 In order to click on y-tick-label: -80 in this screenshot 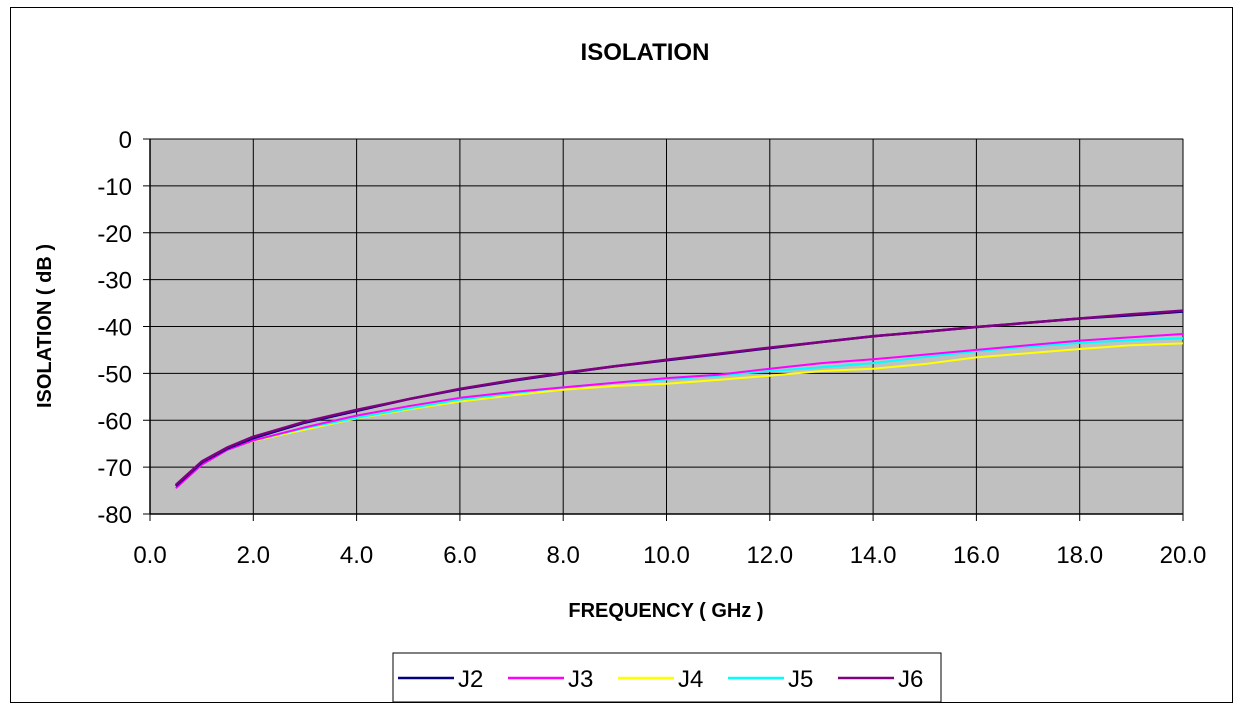, I will do `click(114, 515)`.